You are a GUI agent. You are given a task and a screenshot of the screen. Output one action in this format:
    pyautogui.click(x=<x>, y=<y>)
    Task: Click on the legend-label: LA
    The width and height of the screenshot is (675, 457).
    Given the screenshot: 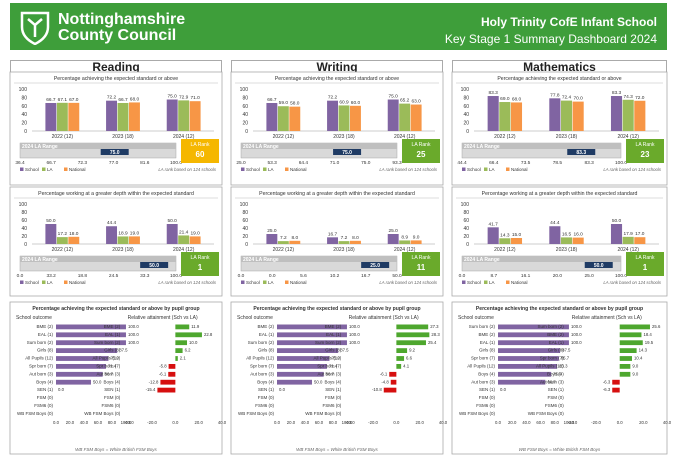 What is the action you would take?
    pyautogui.click(x=50, y=282)
    